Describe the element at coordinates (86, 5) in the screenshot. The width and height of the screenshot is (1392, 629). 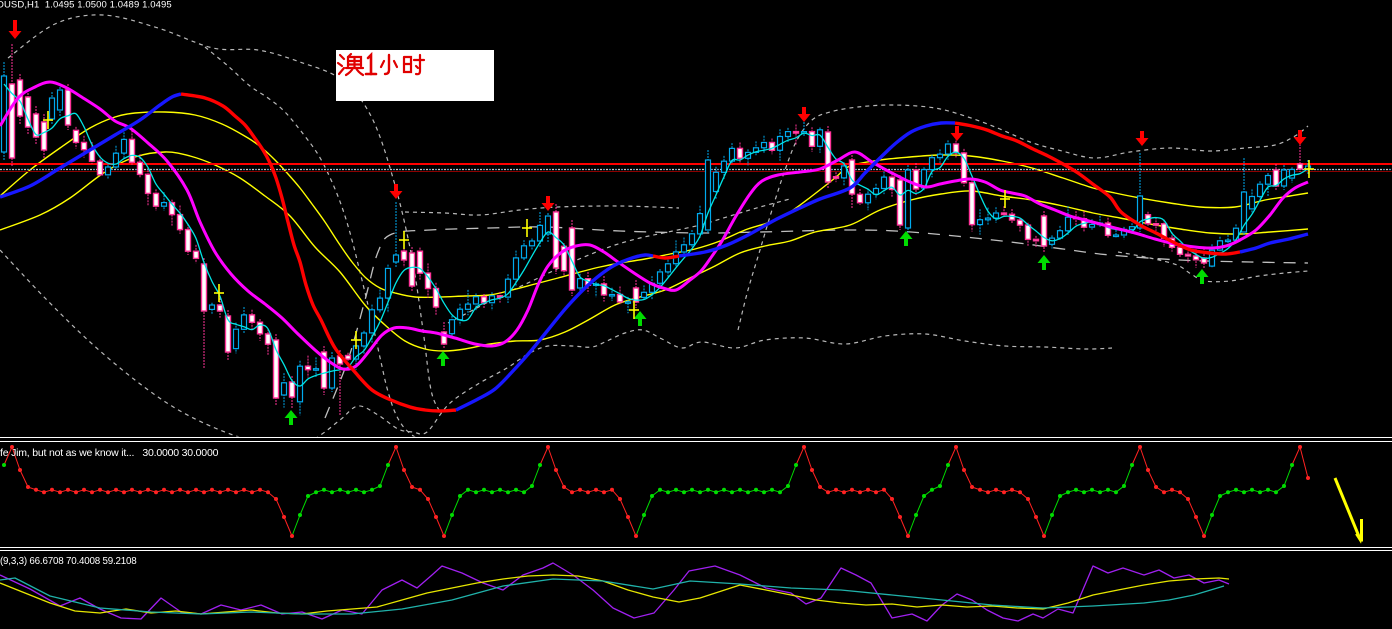
I see `svg-text:DUSD,H1 1.0495 1.0500 1.0489: DUSD,H1 1.0495 1.0500 1.0489 1.0495` at that location.